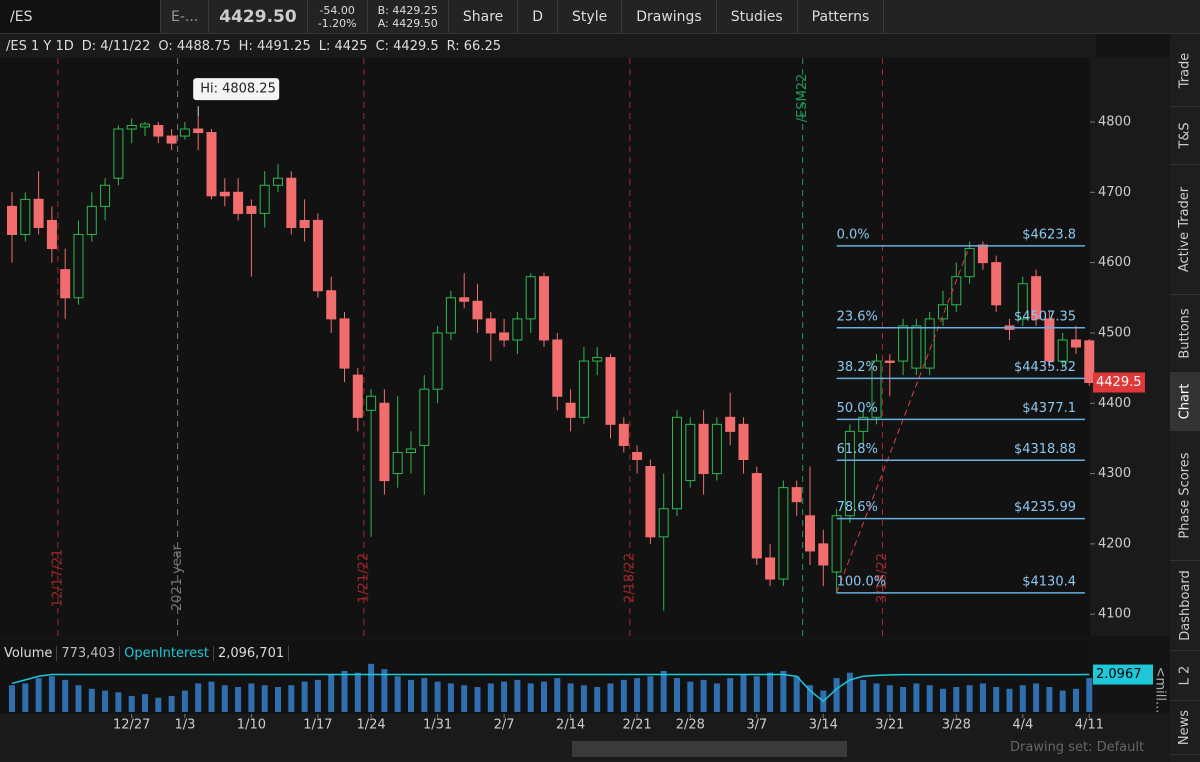 This screenshot has height=762, width=1200. What do you see at coordinates (629, 578) in the screenshot?
I see `marker-label: 2/18/22` at bounding box center [629, 578].